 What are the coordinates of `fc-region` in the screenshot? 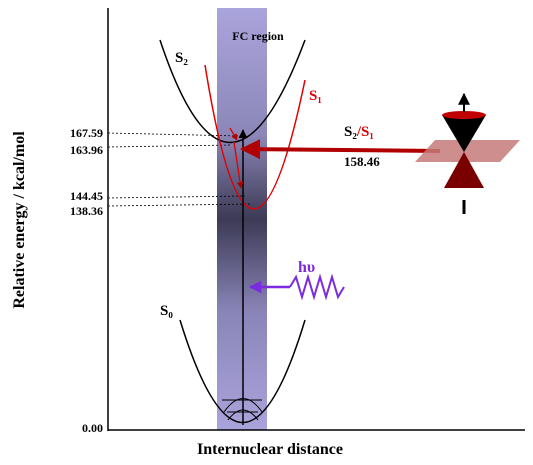 It's located at (242, 219).